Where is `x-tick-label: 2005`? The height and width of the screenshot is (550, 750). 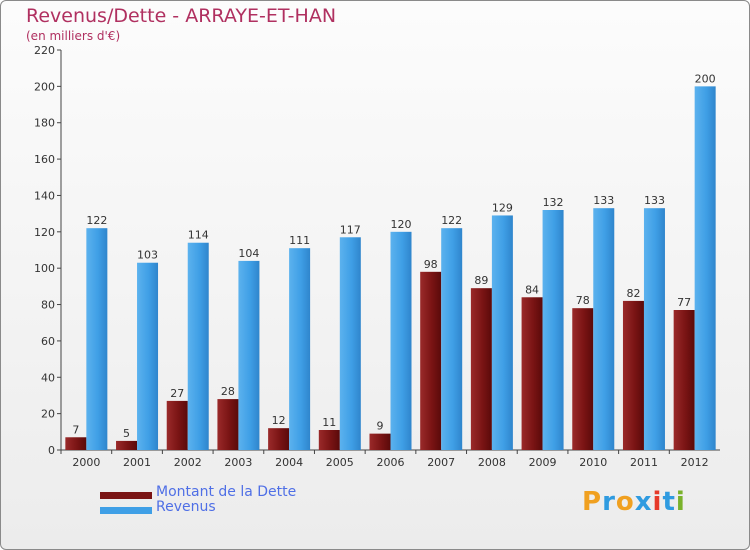
x-tick-label: 2005 is located at coordinates (340, 462).